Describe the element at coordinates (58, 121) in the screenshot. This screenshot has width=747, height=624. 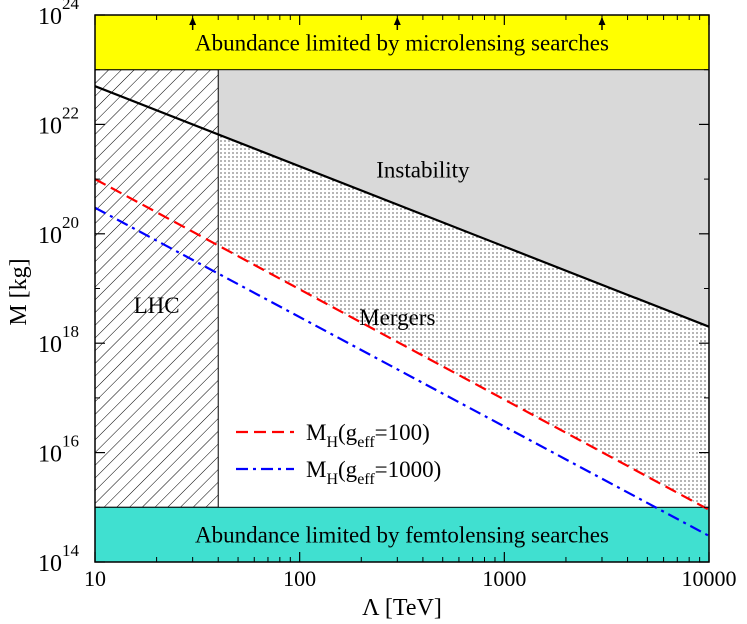
I see `y-tick-label: 1022` at that location.